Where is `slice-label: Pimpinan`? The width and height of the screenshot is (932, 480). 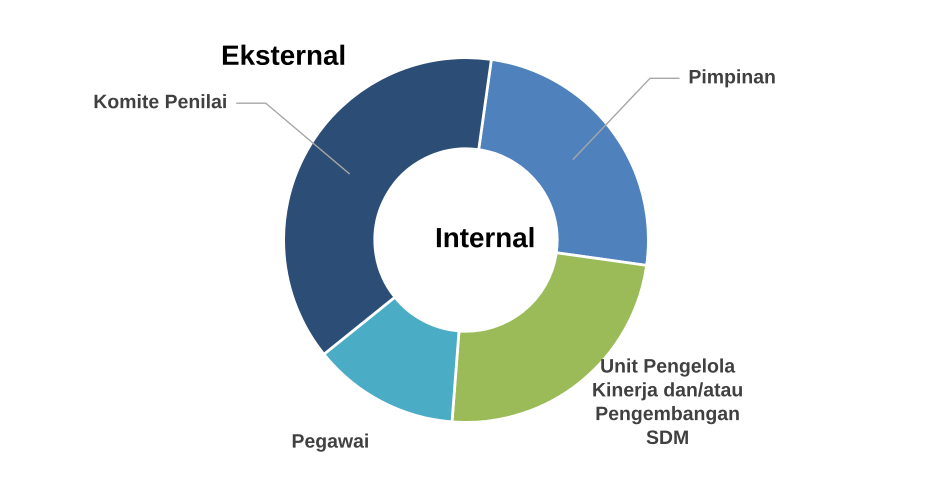 slice-label: Pimpinan is located at coordinates (732, 78).